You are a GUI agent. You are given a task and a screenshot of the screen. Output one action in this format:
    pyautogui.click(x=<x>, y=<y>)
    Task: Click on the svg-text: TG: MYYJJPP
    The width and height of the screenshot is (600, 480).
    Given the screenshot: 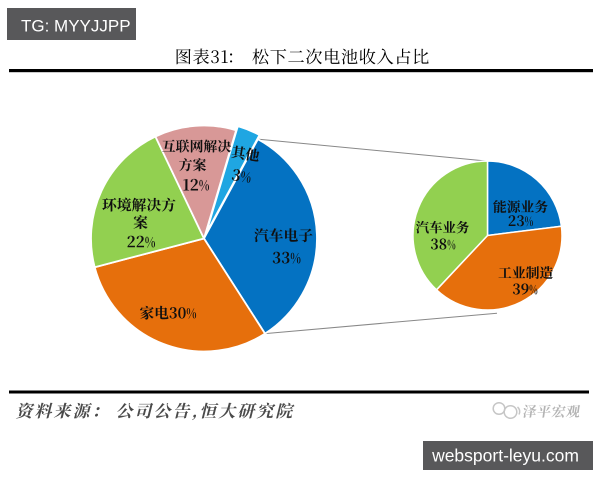 What is the action you would take?
    pyautogui.click(x=76, y=26)
    